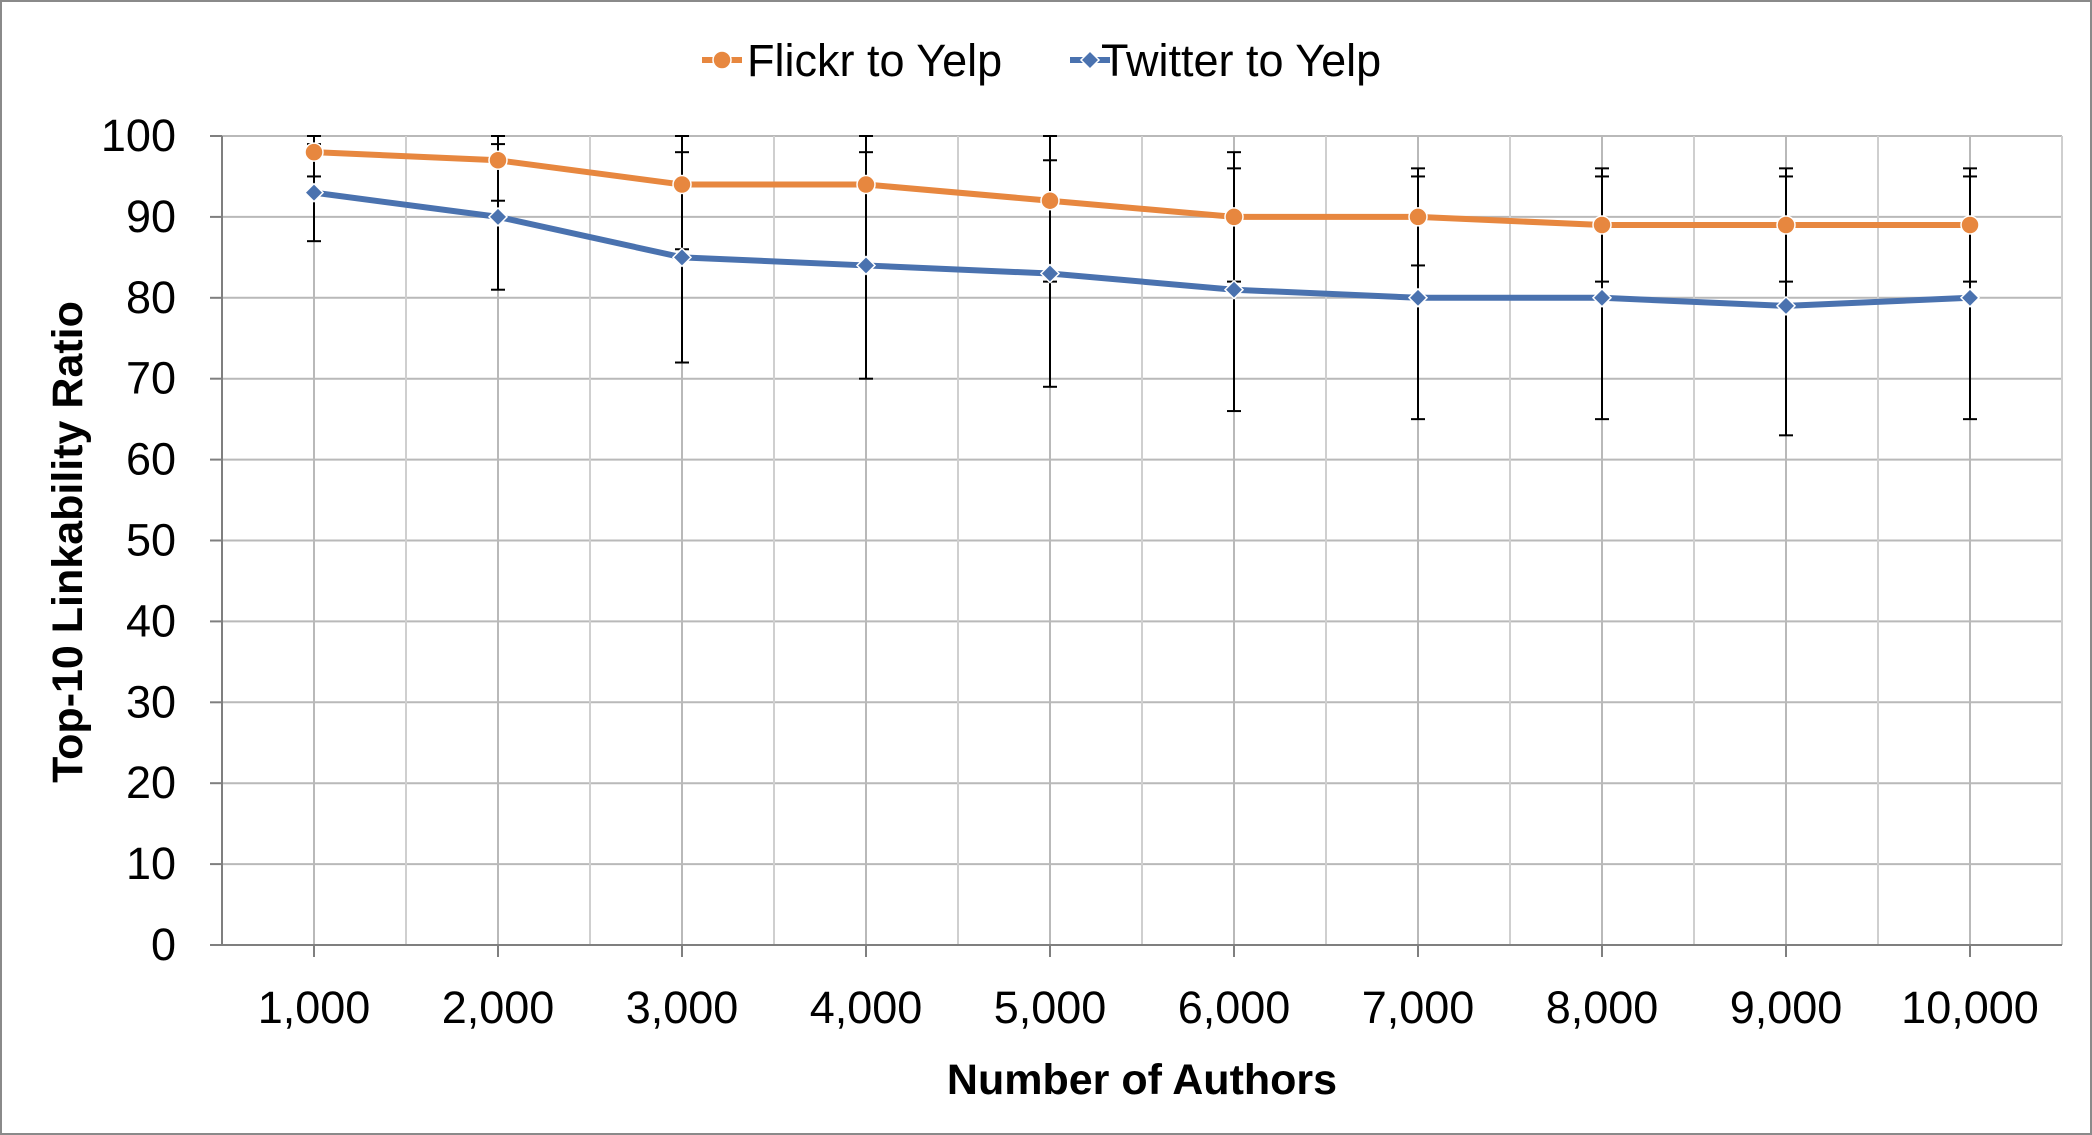  What do you see at coordinates (151, 782) in the screenshot?
I see `y-tick-label: 20` at bounding box center [151, 782].